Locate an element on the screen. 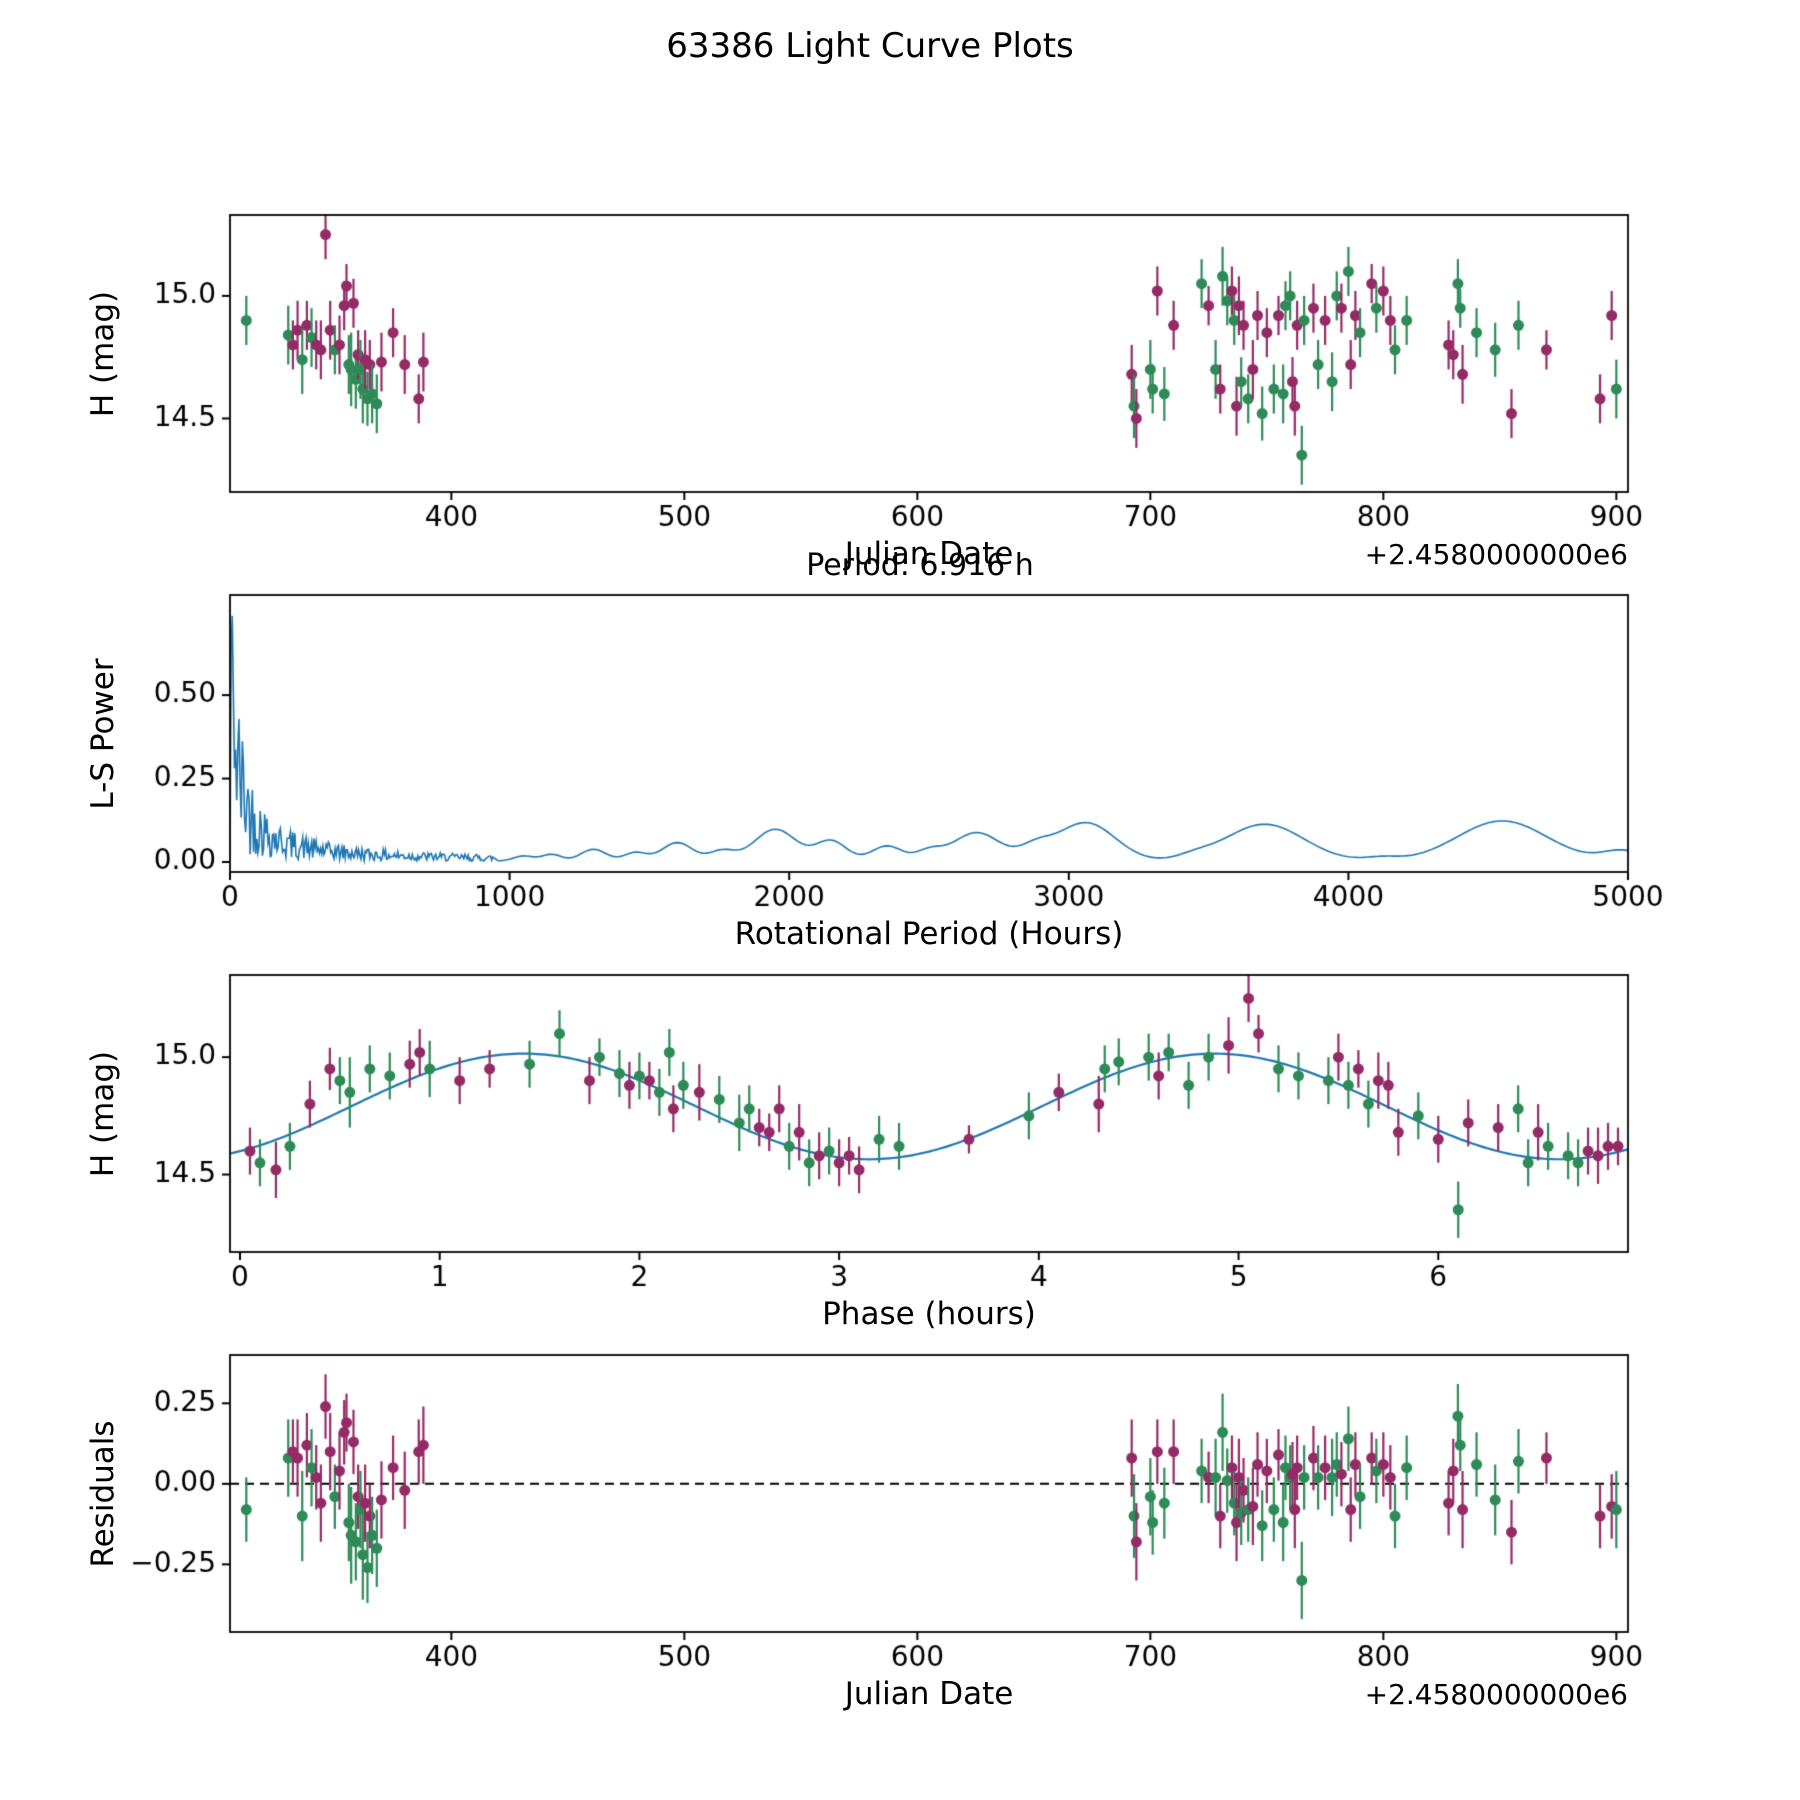 The height and width of the screenshot is (1800, 1800). panel4-axis-offset-label: +2.4580000000e6 is located at coordinates (1496, 1694).